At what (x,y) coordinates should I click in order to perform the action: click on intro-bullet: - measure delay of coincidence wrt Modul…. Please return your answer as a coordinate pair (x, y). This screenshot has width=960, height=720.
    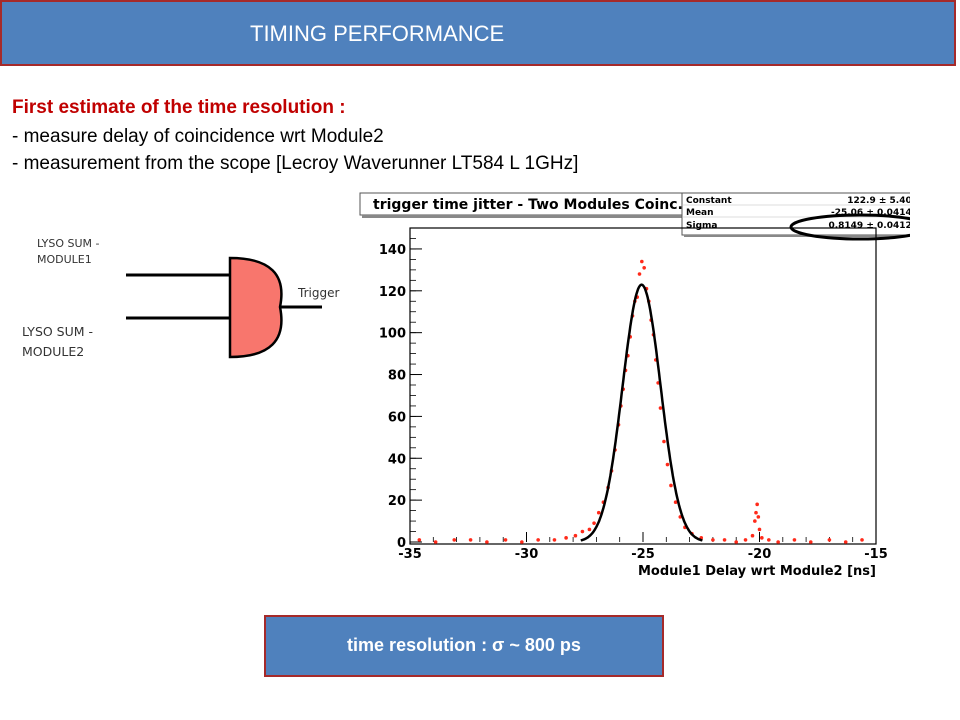
    Looking at the image, I should click on (198, 136).